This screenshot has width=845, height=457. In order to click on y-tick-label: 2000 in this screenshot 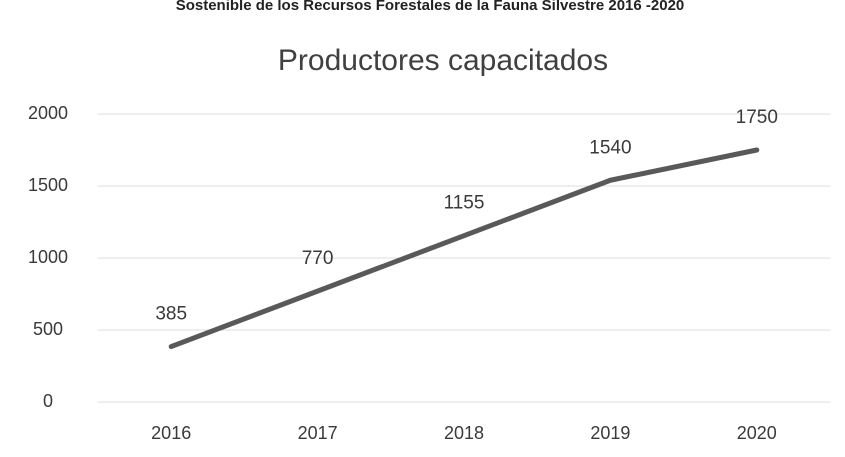, I will do `click(48, 113)`.